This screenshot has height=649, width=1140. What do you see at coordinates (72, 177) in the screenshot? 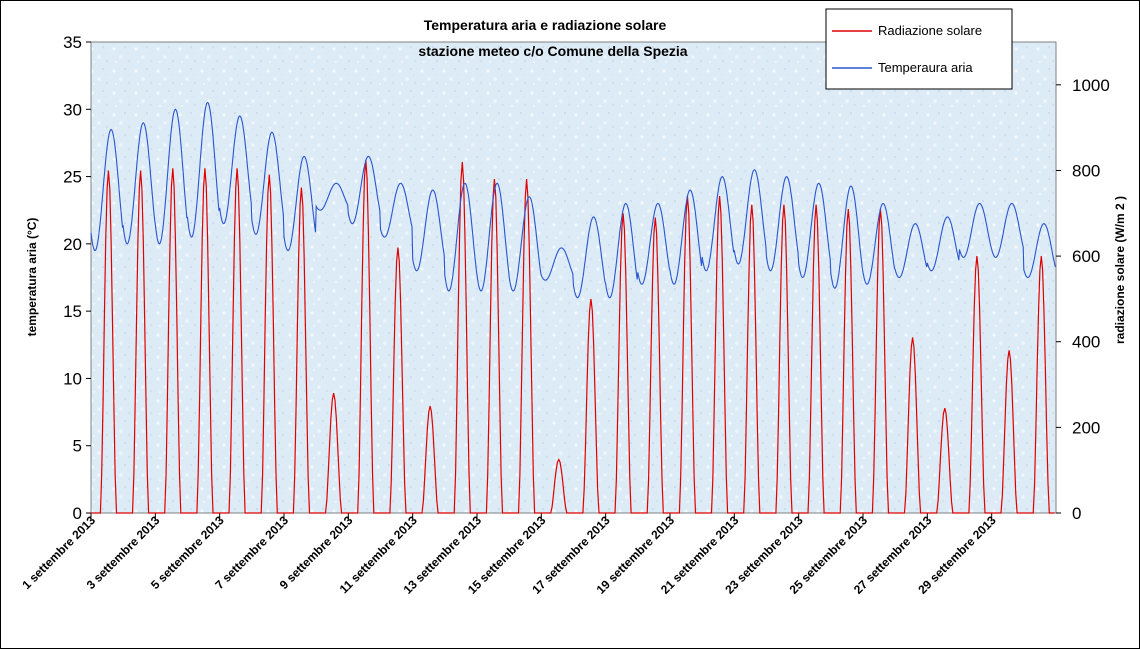
I see `y-tick-label: 25` at bounding box center [72, 177].